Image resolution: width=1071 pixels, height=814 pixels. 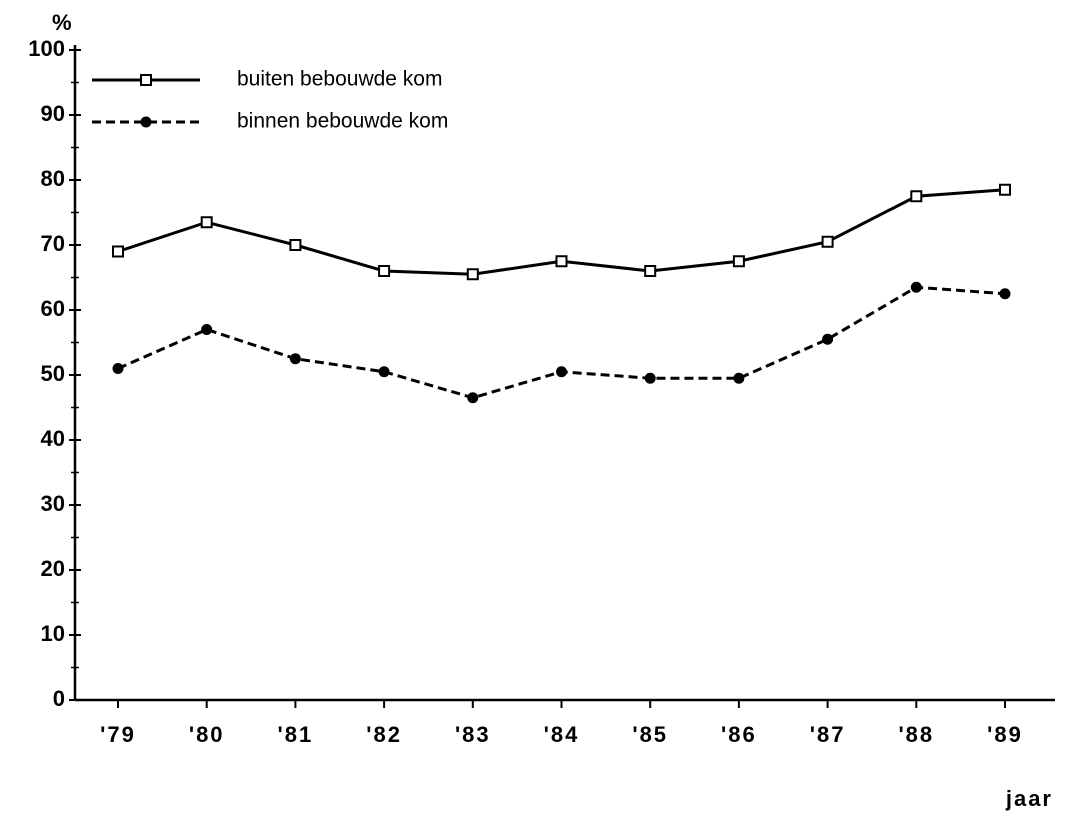 What do you see at coordinates (1029, 798) in the screenshot?
I see `x-axis-label: jaar` at bounding box center [1029, 798].